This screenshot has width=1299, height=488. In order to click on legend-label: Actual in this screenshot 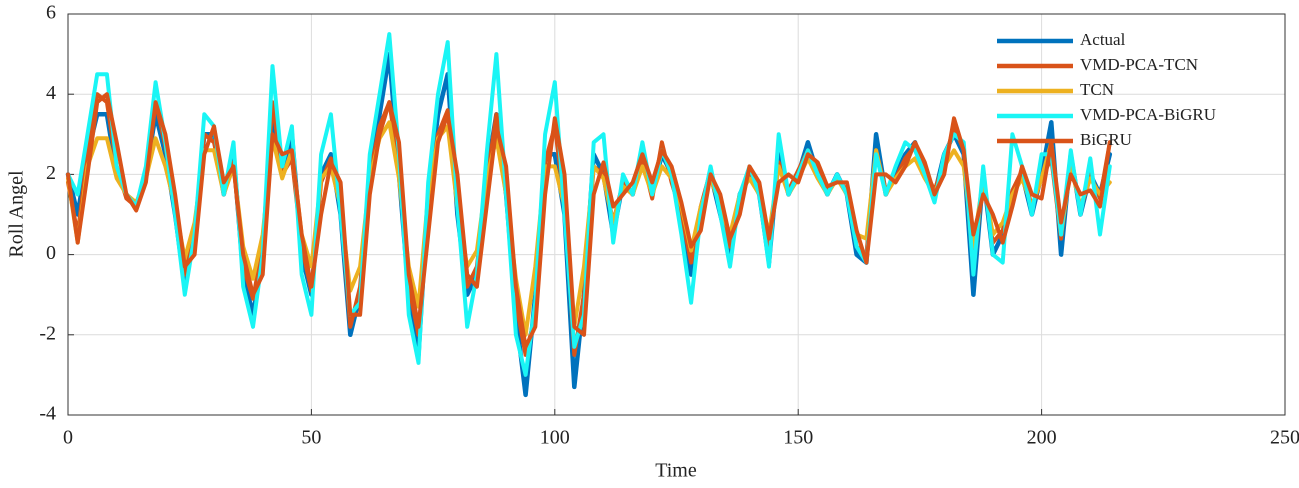, I will do `click(1103, 39)`.